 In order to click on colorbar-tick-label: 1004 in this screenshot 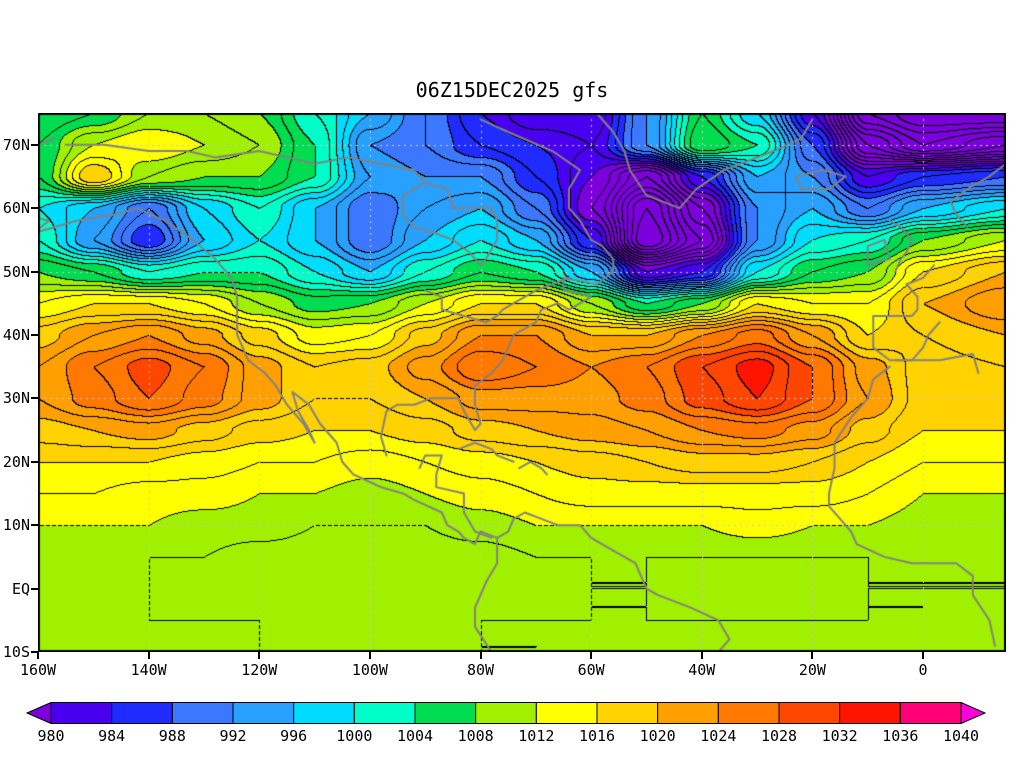, I will do `click(415, 736)`.